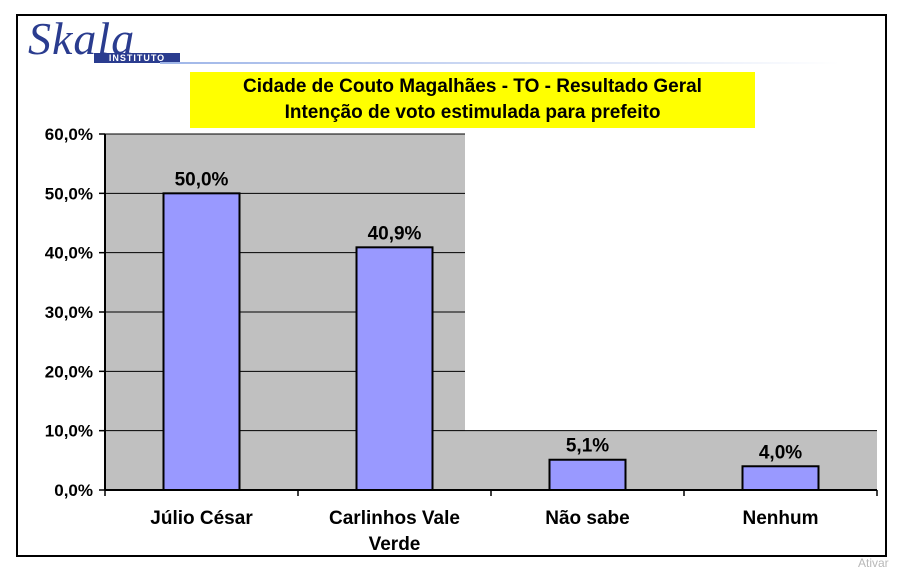 Image resolution: width=900 pixels, height=571 pixels. I want to click on x-tick-label: Verde, so click(395, 544).